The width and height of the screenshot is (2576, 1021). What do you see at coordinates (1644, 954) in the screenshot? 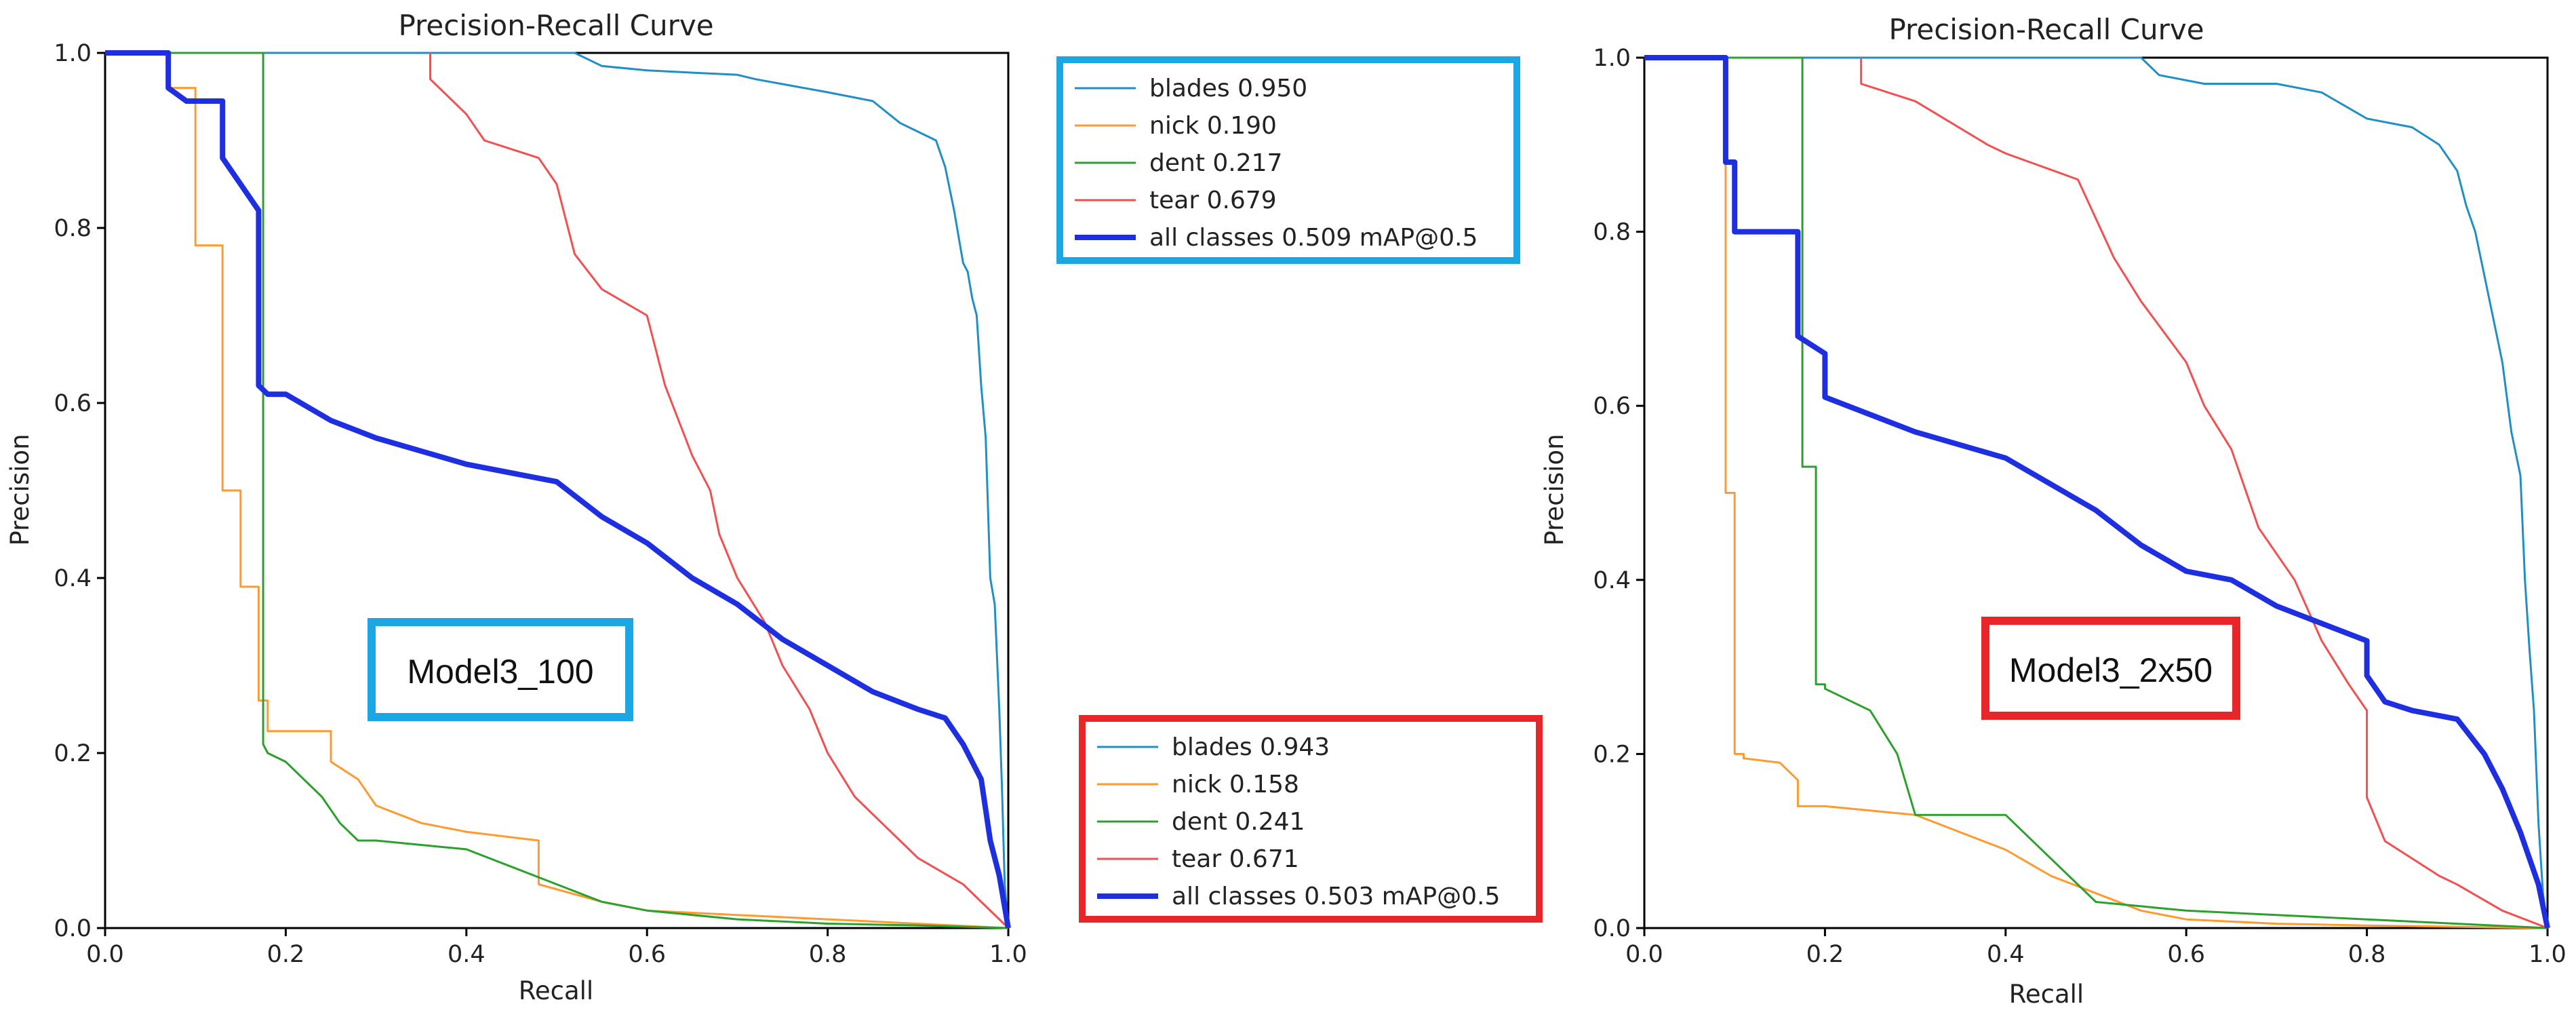
I see `right-x-tick-label: 0.0` at bounding box center [1644, 954].